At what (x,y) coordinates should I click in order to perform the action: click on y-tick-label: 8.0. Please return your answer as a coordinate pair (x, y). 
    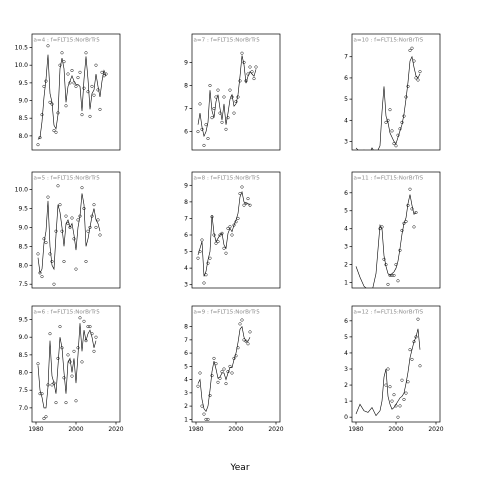
    Looking at the image, I should click on (23, 373).